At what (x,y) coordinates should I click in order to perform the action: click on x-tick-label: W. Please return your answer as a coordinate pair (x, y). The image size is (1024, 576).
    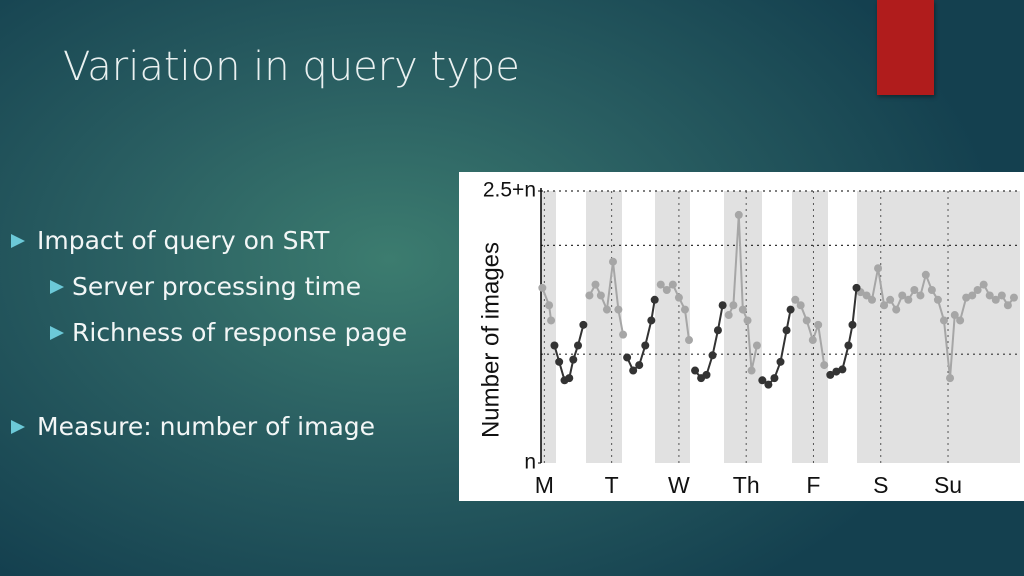
    Looking at the image, I should click on (679, 485).